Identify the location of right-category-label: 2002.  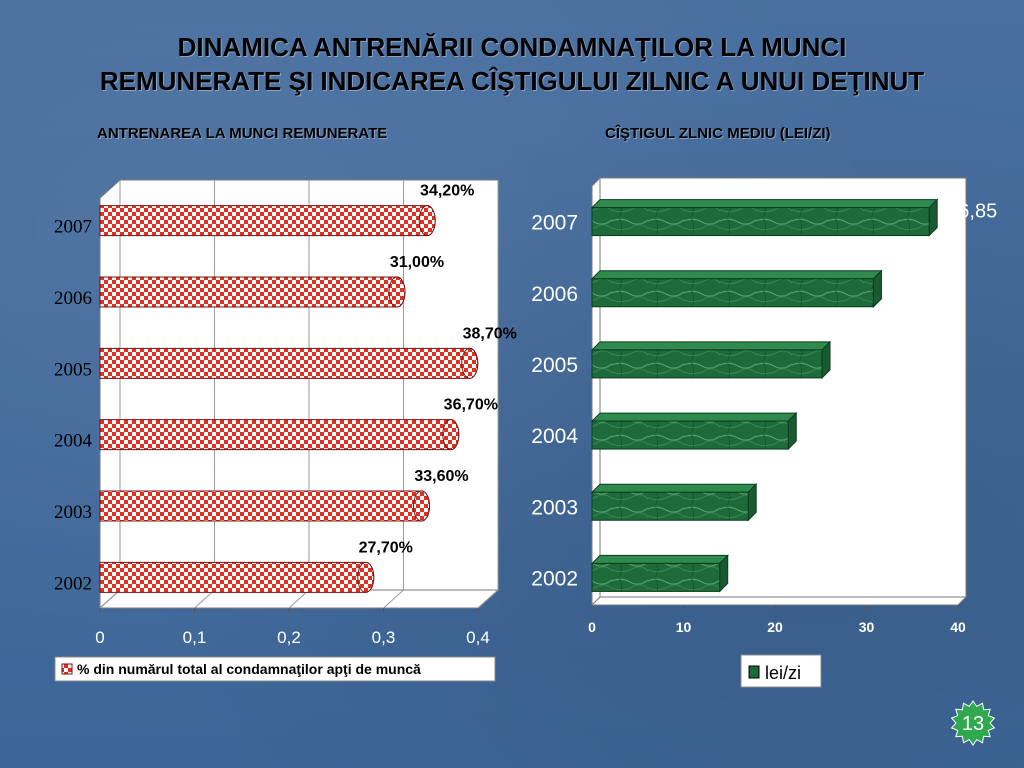
(554, 578).